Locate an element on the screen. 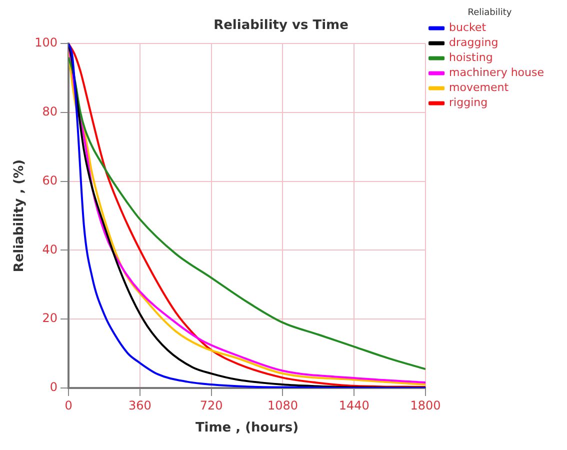 The width and height of the screenshot is (567, 450). y-axis-title: Reliability , (%) is located at coordinates (20, 215).